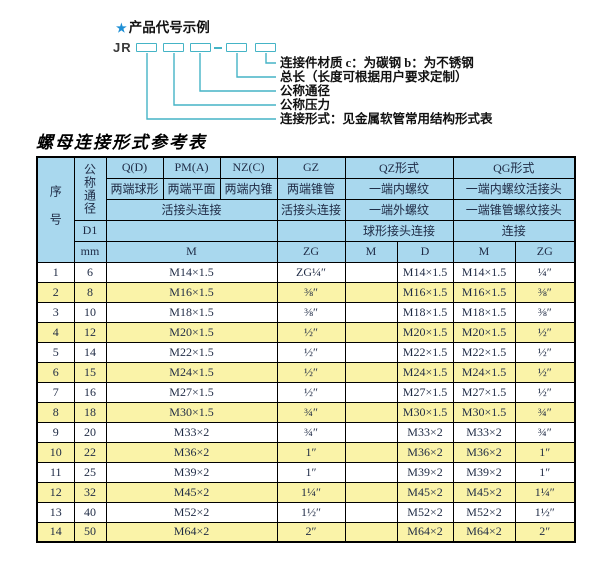 Image resolution: width=600 pixels, height=567 pixels. Describe the element at coordinates (191, 251) in the screenshot. I see `header-m-unit: M` at that location.